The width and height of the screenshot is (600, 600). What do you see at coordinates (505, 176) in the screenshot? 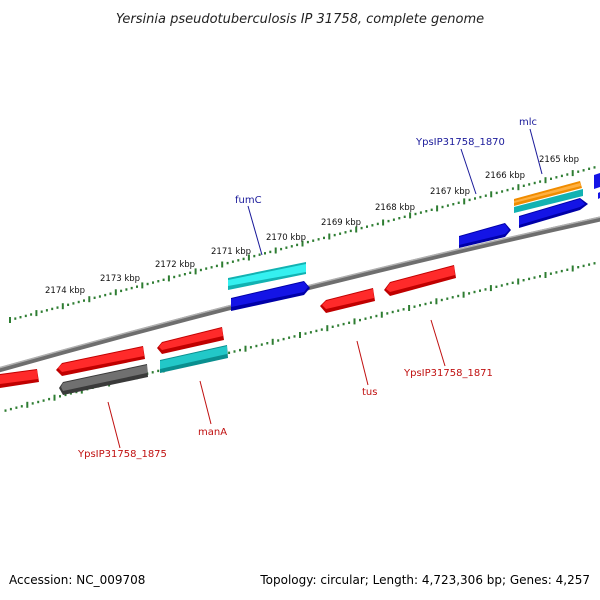
I see `kbp-label: 2166 kbp` at bounding box center [505, 176].